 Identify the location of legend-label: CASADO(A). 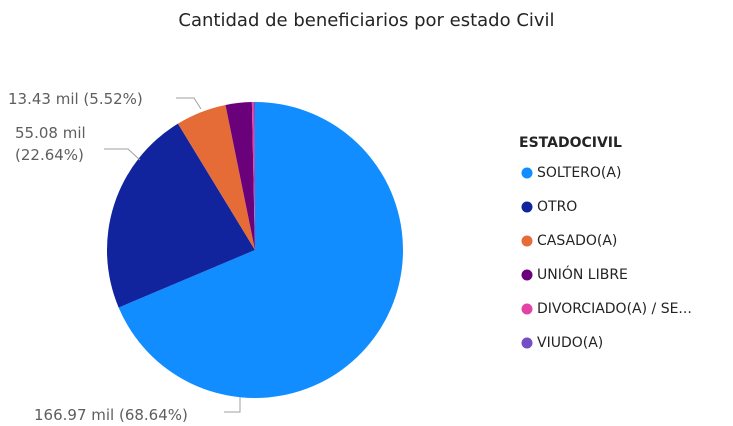
(577, 241).